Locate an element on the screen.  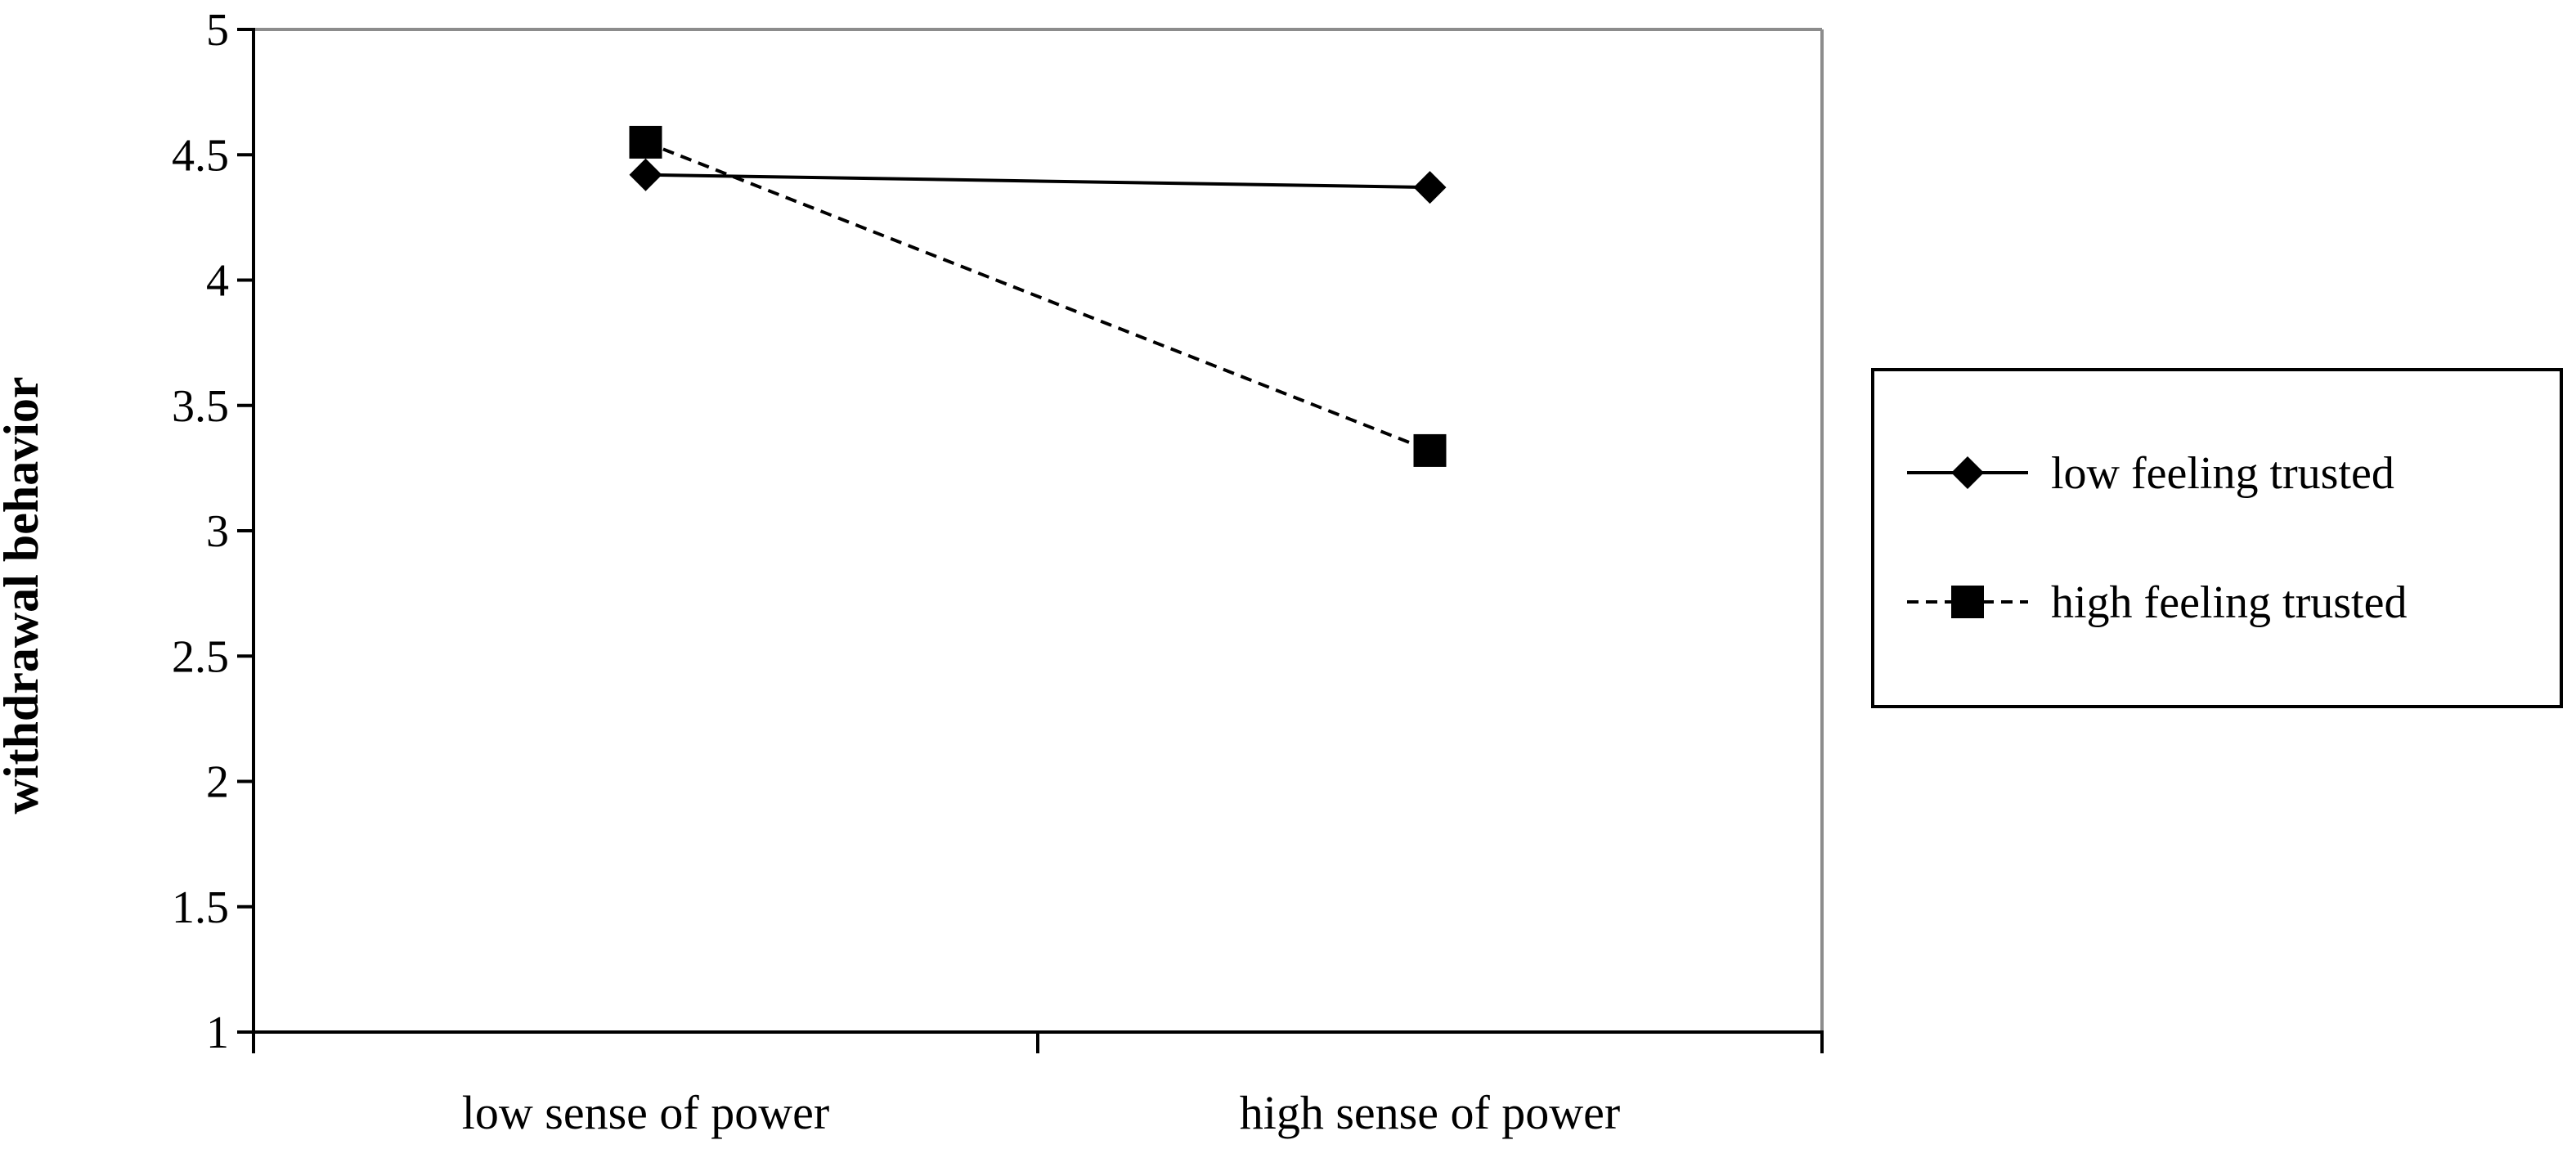
y-tick-label: 5 is located at coordinates (218, 30).